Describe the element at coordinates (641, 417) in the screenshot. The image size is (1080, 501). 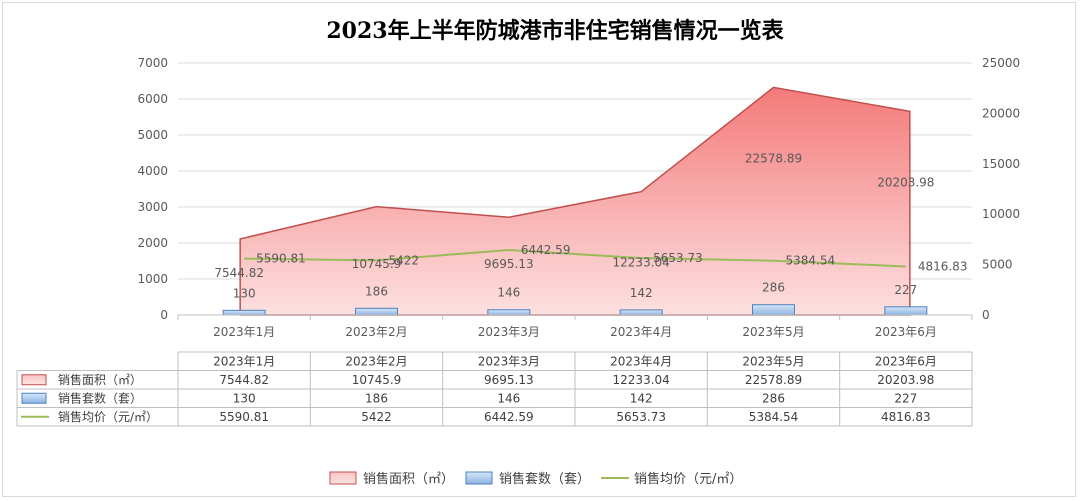
I see `table-cell: 5653.73` at that location.